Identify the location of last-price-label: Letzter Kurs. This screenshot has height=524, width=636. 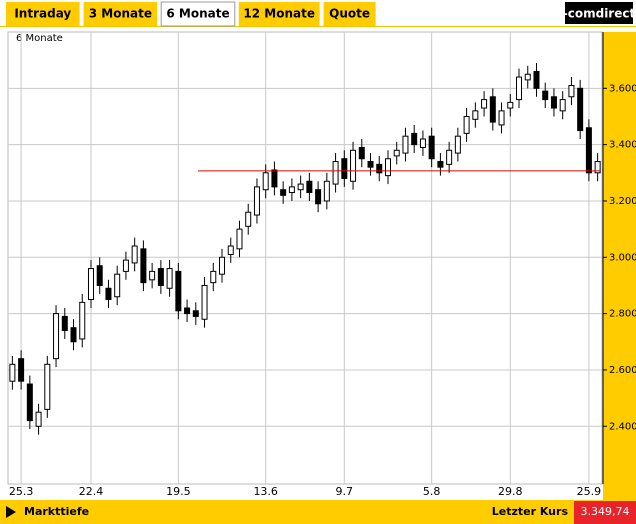
(530, 511).